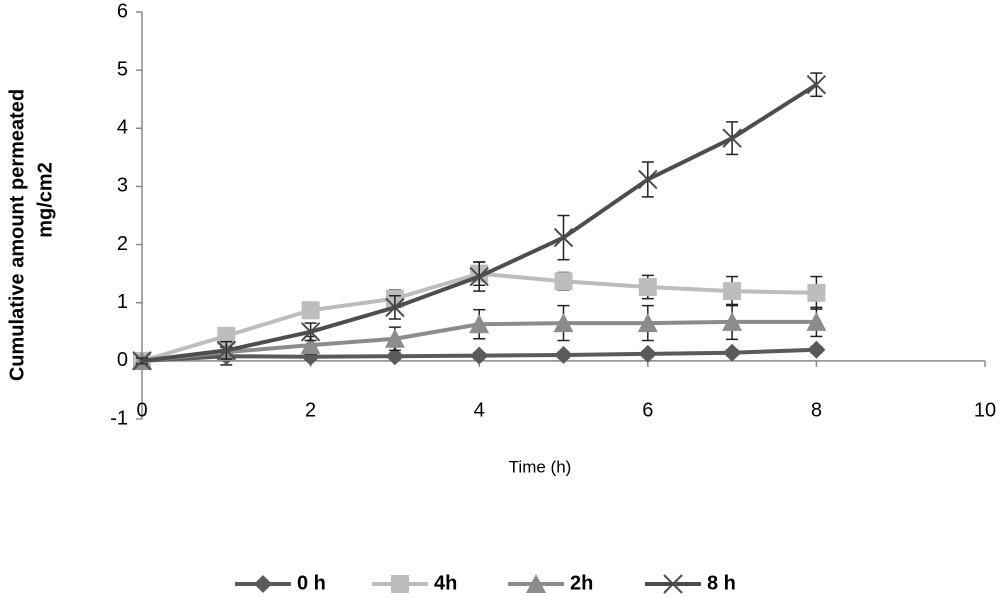  What do you see at coordinates (122, 186) in the screenshot?
I see `y-tick-label: 3` at bounding box center [122, 186].